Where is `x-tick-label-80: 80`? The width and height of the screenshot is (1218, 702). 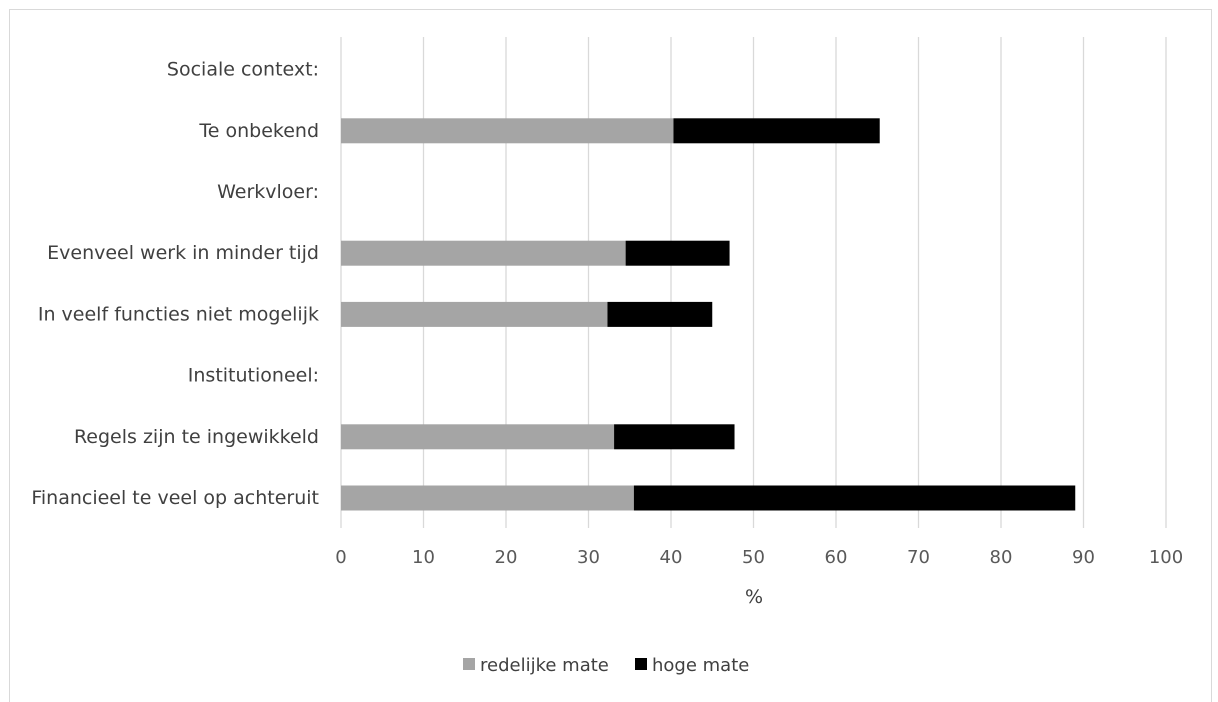
x-tick-label-80: 80 is located at coordinates (1001, 557).